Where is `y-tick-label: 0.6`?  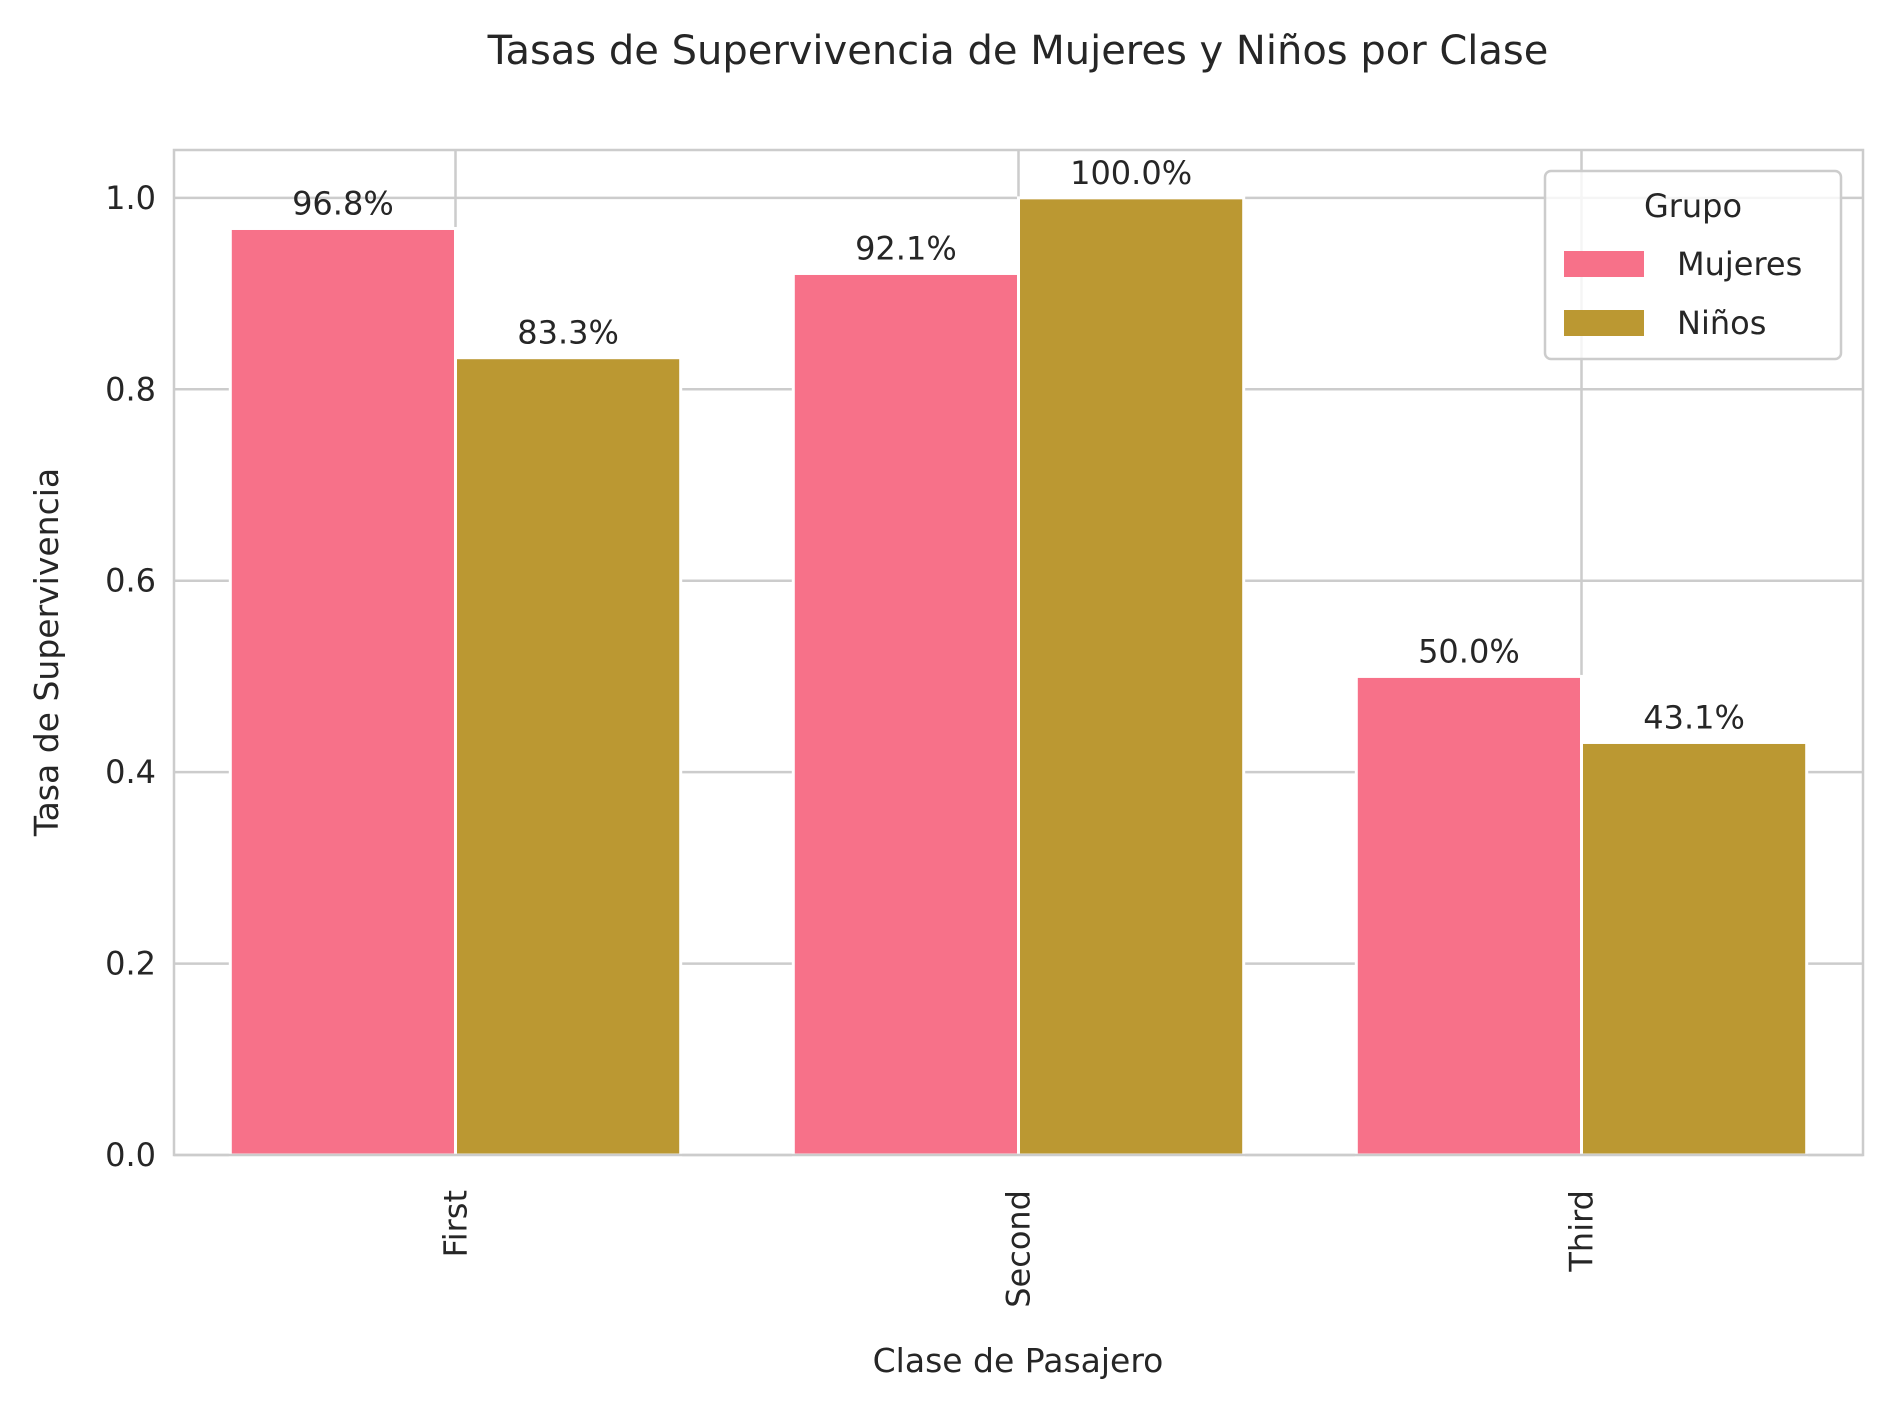
y-tick-label: 0.6 is located at coordinates (130, 581).